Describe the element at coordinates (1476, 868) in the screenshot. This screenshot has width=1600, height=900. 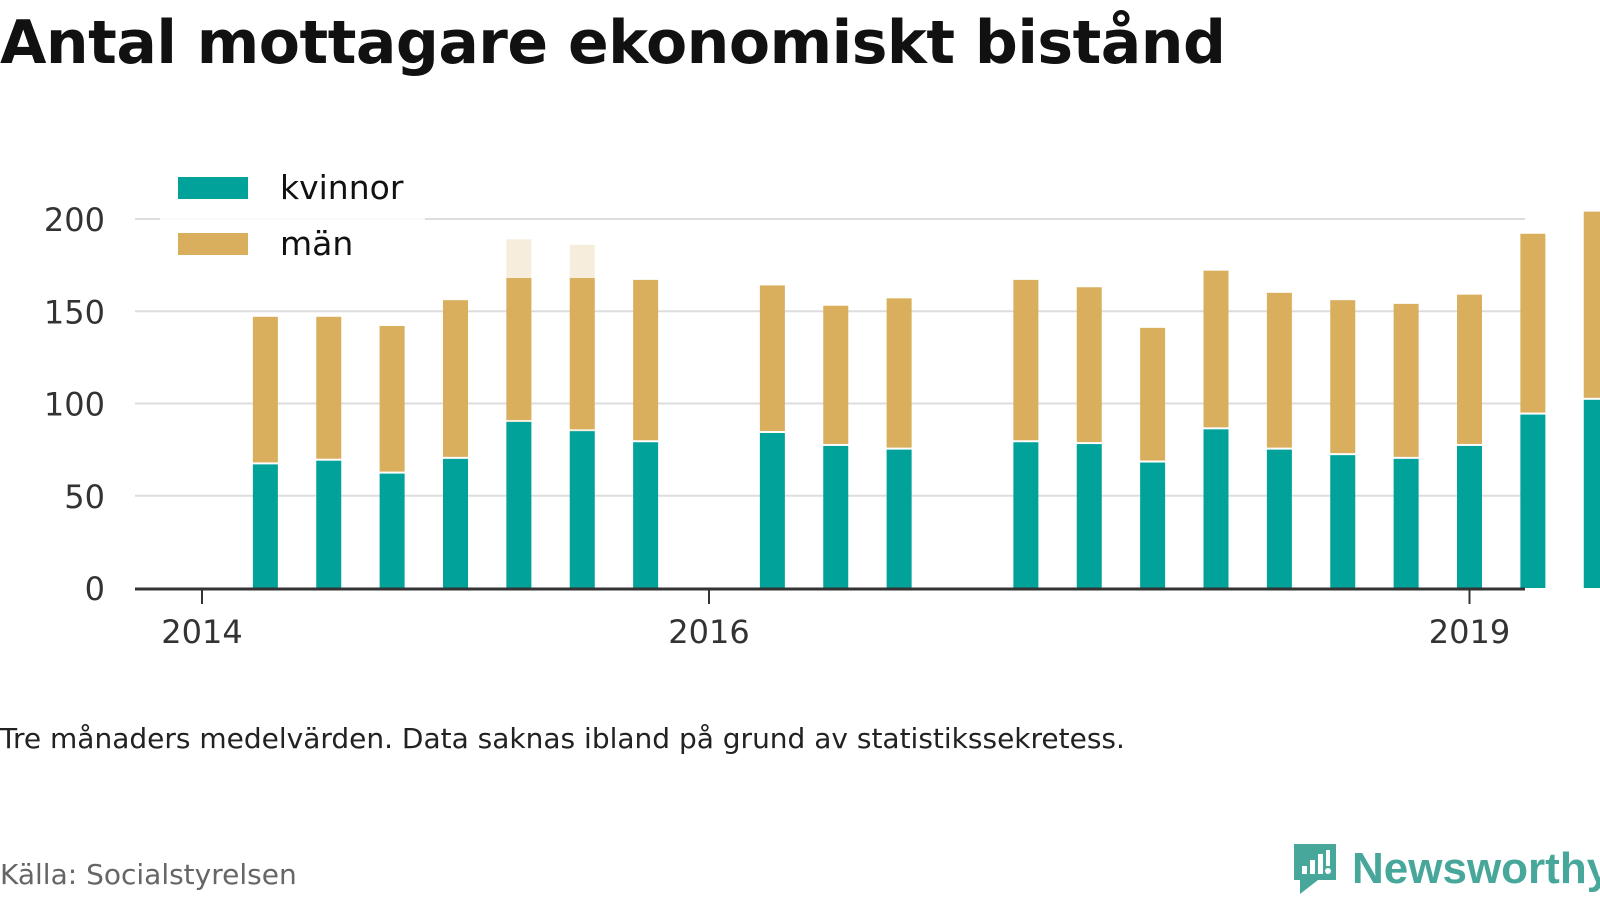
I see `brand-name: Newsworthy` at that location.